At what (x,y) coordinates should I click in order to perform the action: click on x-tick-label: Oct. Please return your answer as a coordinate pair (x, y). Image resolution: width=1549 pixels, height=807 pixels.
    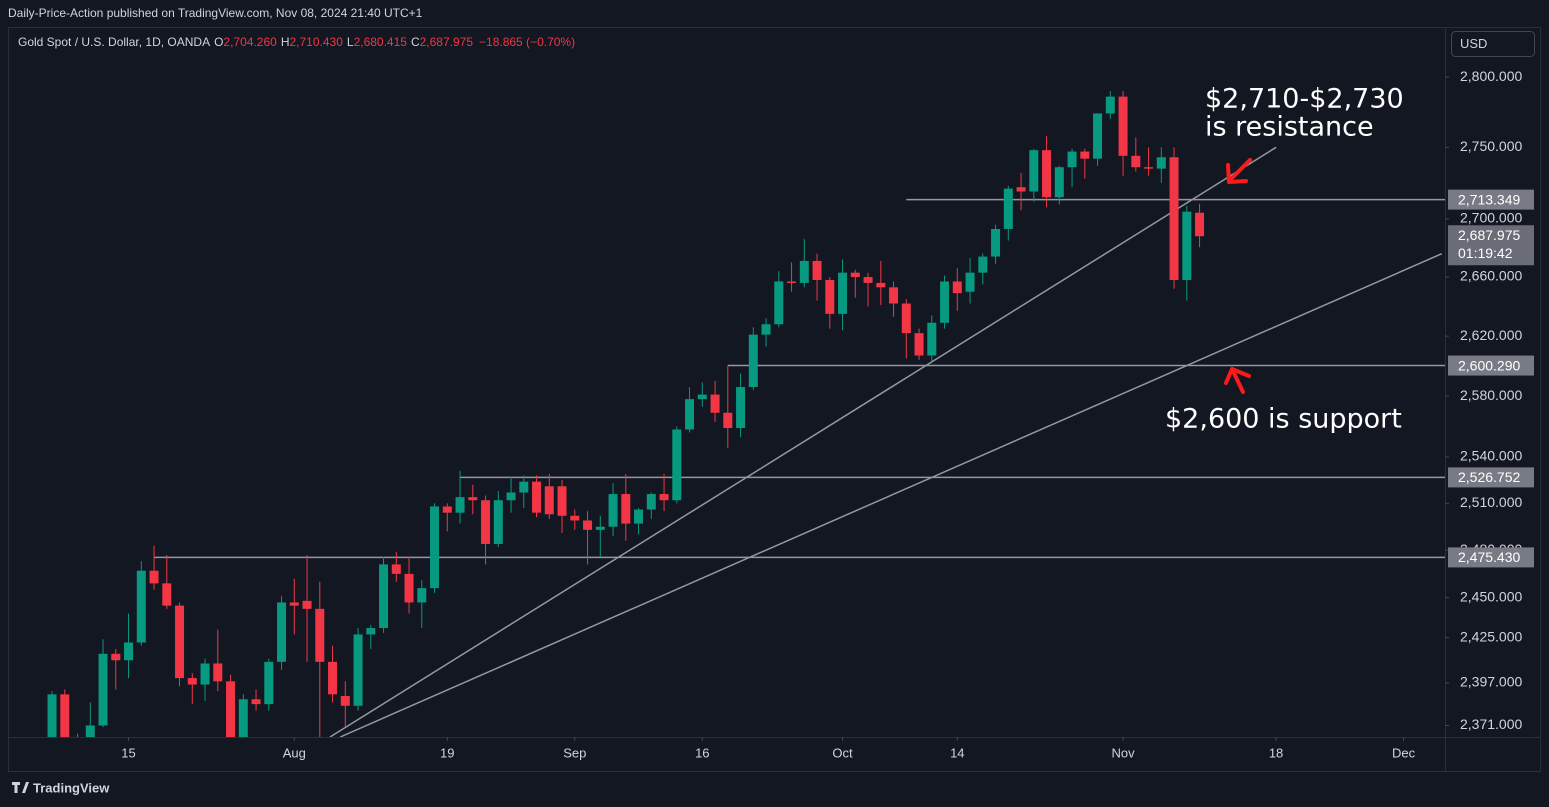
    Looking at the image, I should click on (842, 752).